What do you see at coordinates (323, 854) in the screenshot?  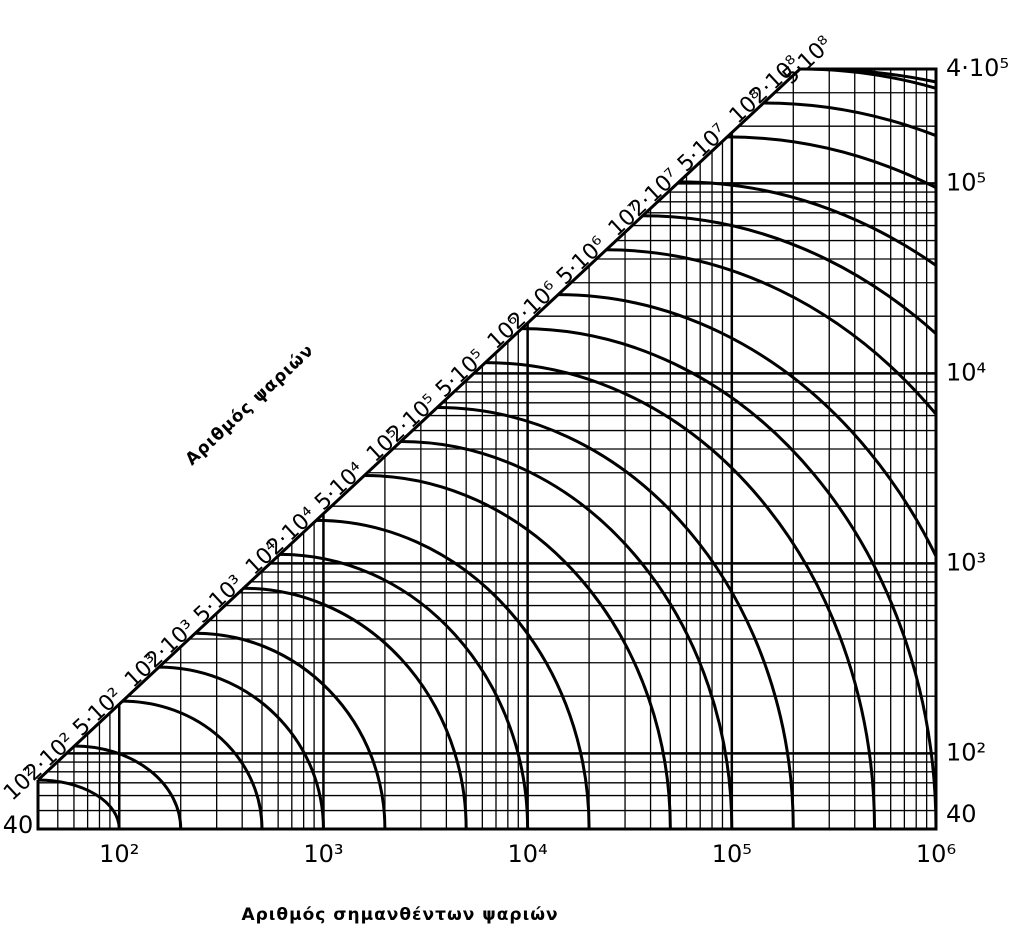 I see `x-tick-label: 10³` at bounding box center [323, 854].